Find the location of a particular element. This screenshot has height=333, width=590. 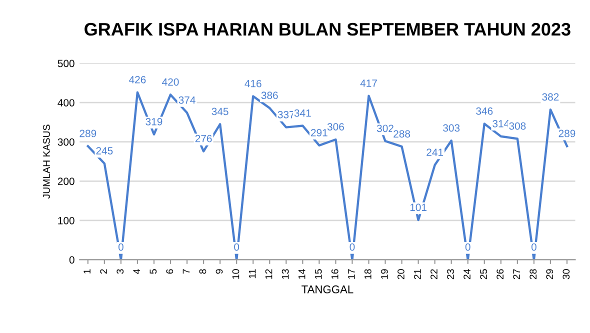

y-tick-label: 0 is located at coordinates (71, 260).